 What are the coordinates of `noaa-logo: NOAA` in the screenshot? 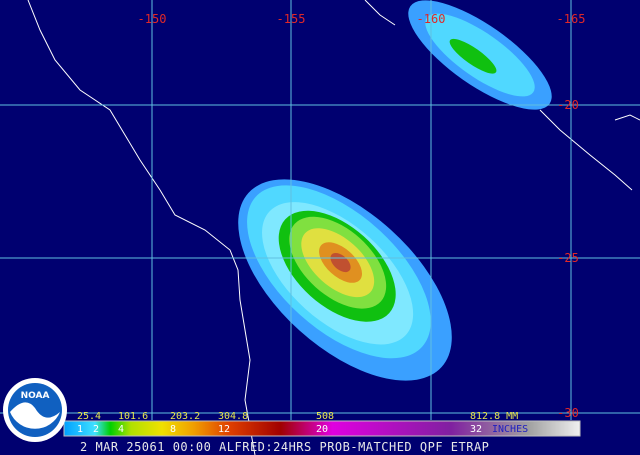 It's located at (35, 410).